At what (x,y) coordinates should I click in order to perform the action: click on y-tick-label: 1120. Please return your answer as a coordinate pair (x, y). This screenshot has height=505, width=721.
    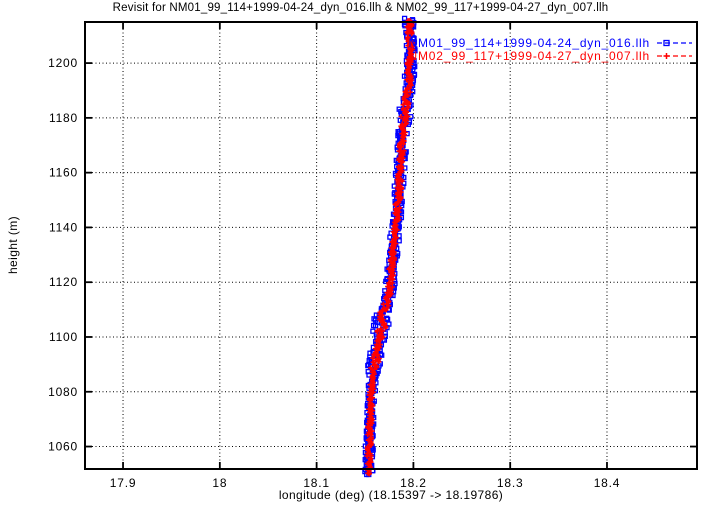
    Looking at the image, I should click on (63, 282).